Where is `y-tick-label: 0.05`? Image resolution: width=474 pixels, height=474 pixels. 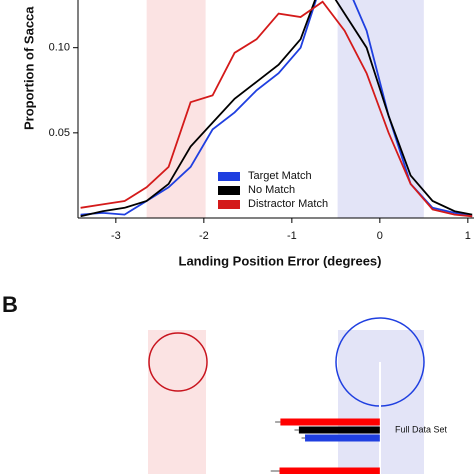 y-tick-label: 0.05 is located at coordinates (59, 133).